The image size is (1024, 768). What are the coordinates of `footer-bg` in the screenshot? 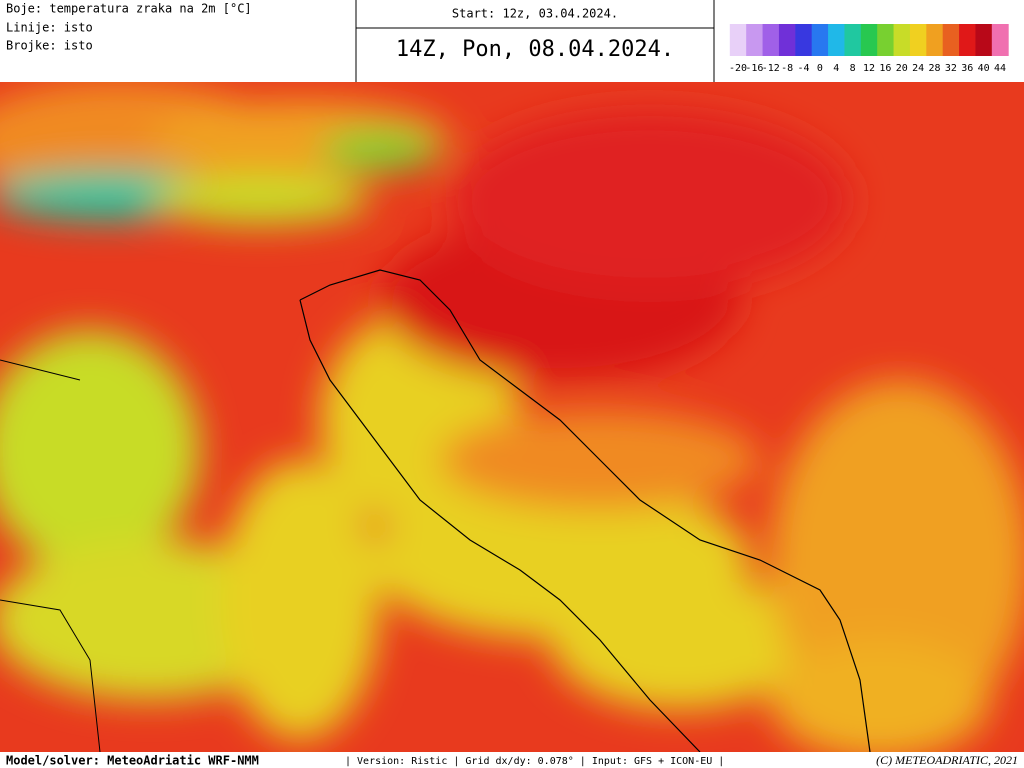 It's located at (512, 760).